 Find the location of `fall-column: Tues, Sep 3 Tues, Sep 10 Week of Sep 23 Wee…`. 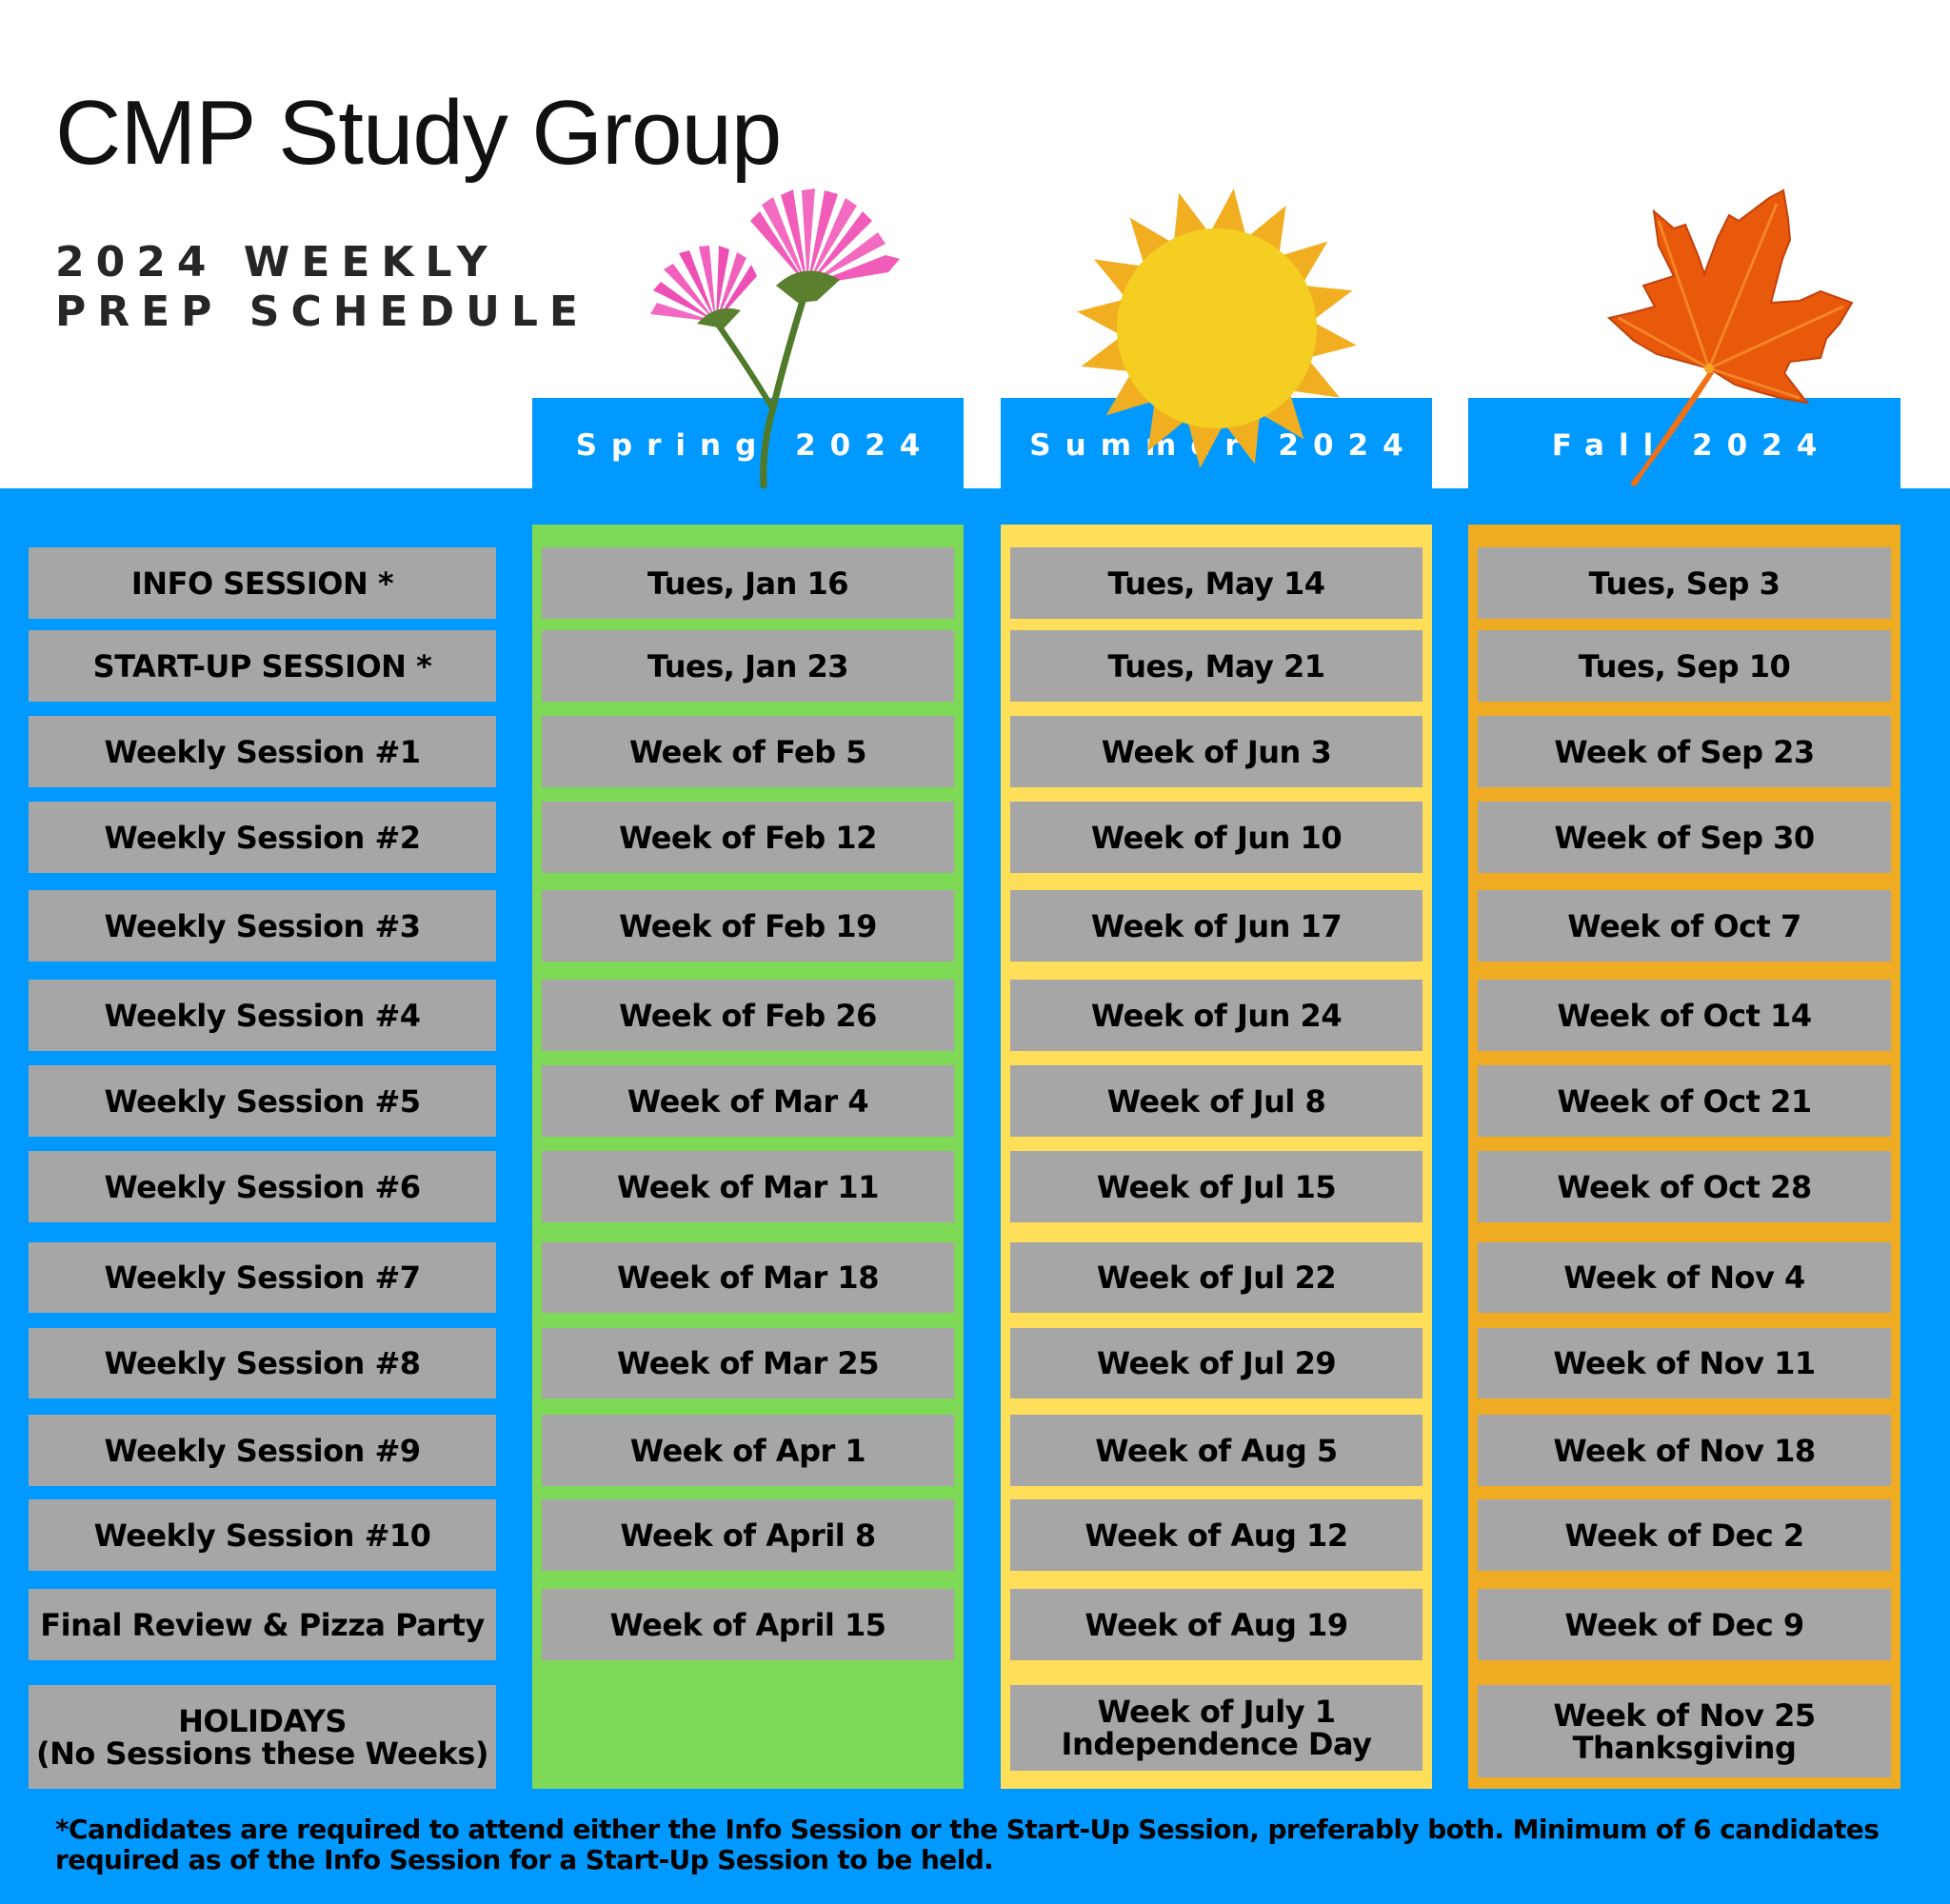

fall-column: Tues, Sep 3 Tues, Sep 10 Week of Sep 23 Wee… is located at coordinates (1684, 1157).